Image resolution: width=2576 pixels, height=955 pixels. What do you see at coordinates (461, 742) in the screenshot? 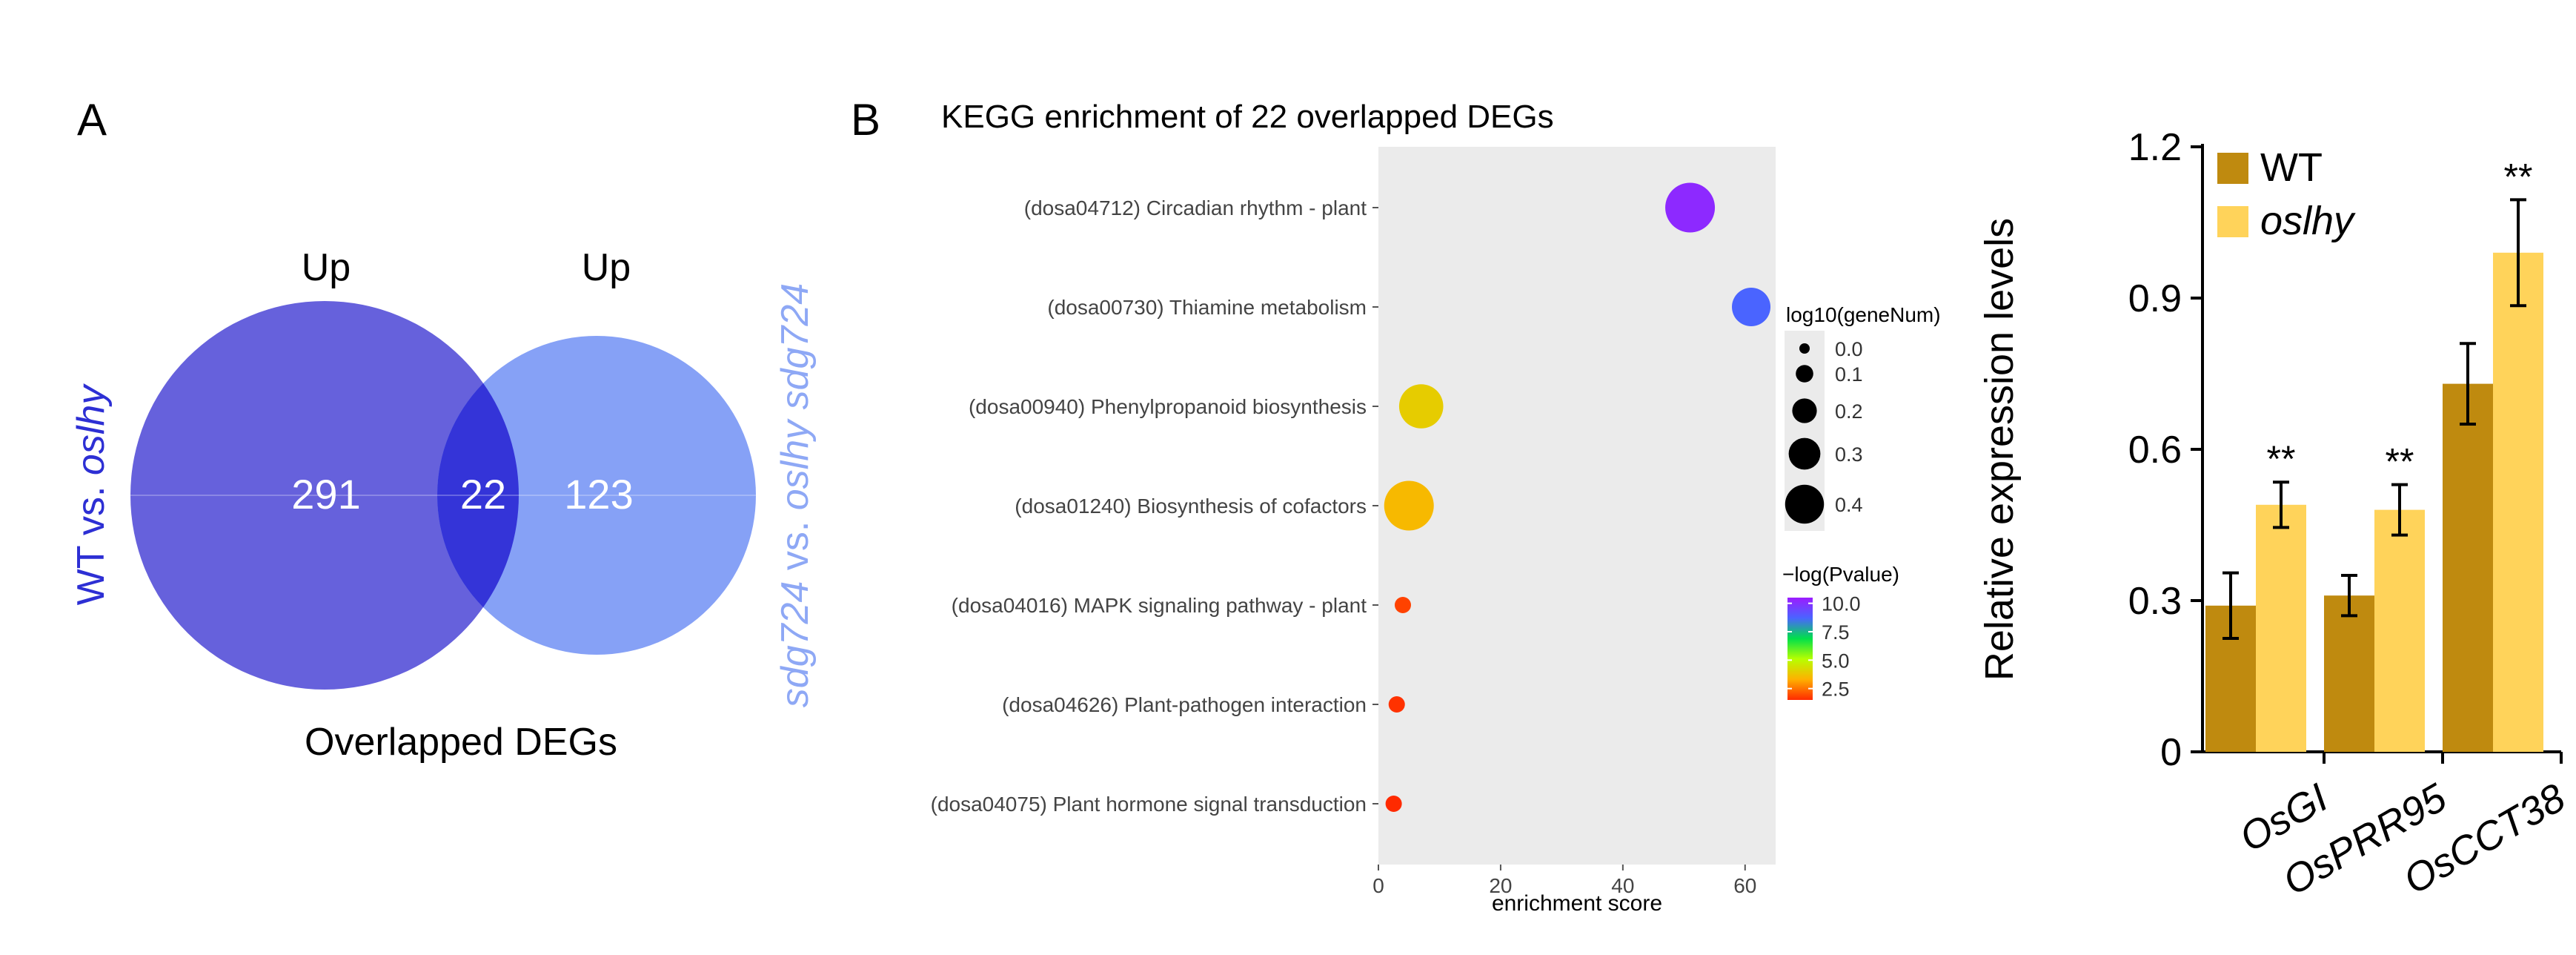
I see `overlap-footer-label: Overlapped DEGs` at bounding box center [461, 742].